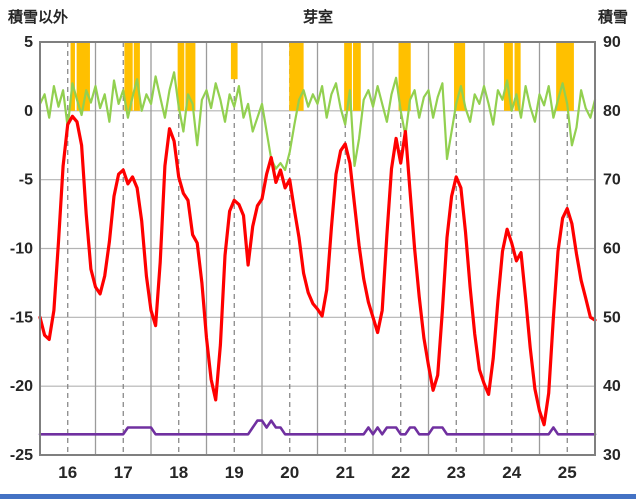 The image size is (636, 501). Describe the element at coordinates (178, 472) in the screenshot. I see `x-tick-label: 18` at that location.